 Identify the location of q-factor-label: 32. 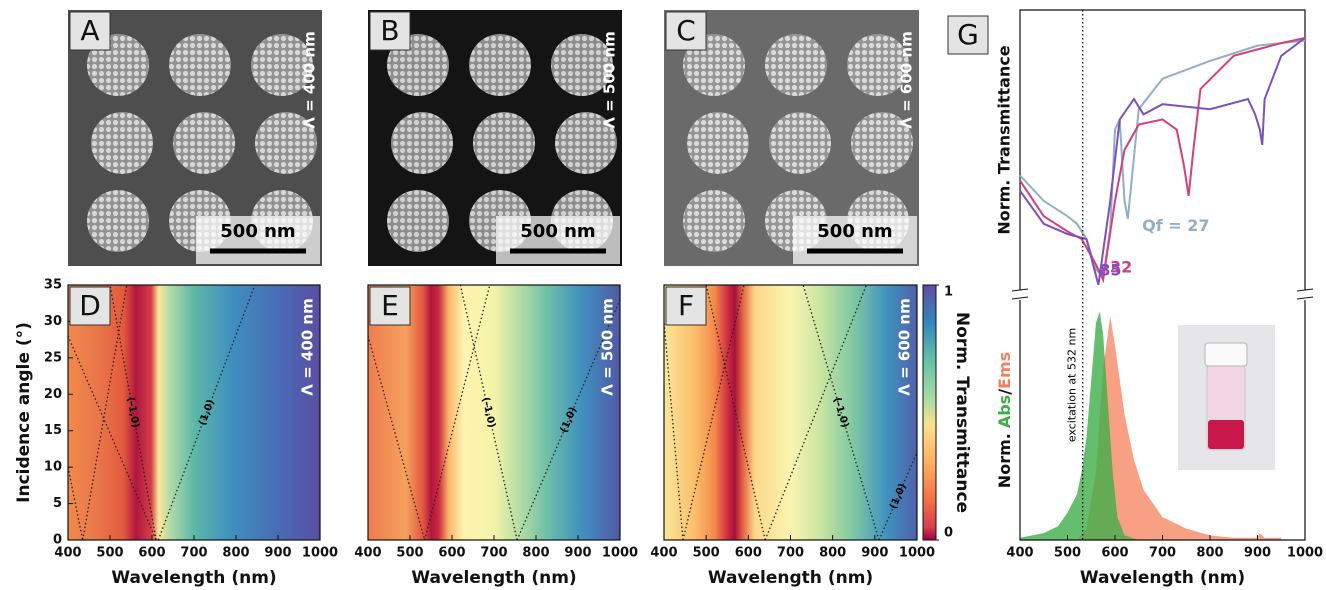
(1121, 266).